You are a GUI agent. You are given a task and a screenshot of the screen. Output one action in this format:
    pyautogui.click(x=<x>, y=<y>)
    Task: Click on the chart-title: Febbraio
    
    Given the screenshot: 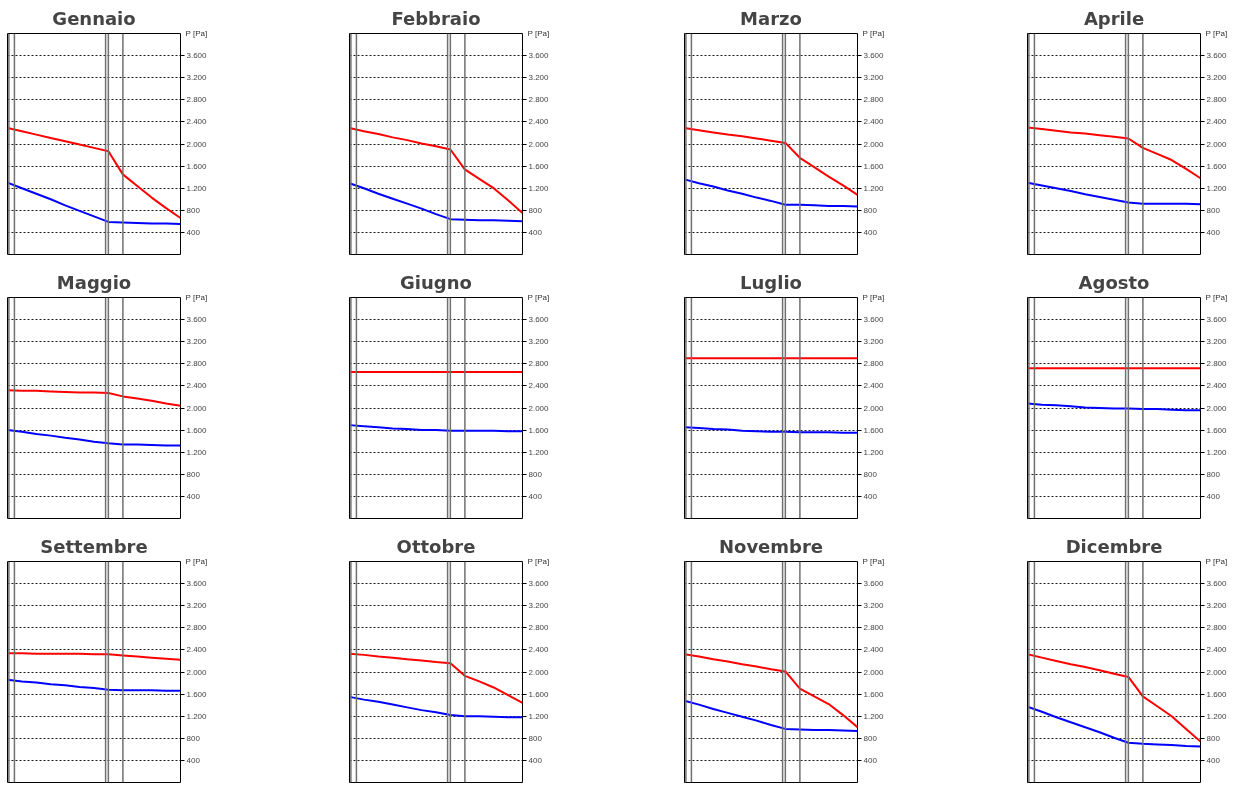 What is the action you would take?
    pyautogui.click(x=436, y=18)
    